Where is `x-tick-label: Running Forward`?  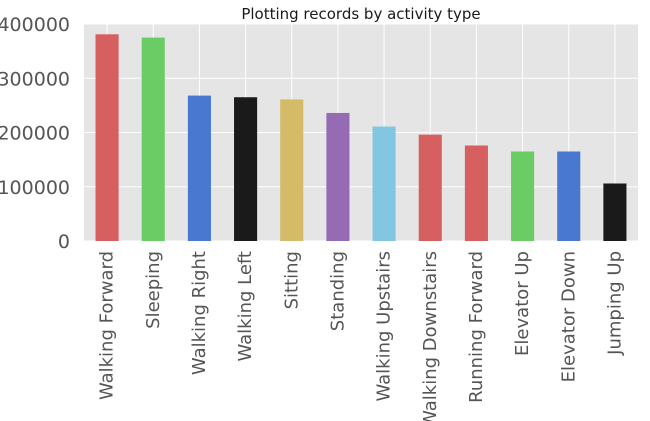
x-tick-label: Running Forward is located at coordinates (476, 327).